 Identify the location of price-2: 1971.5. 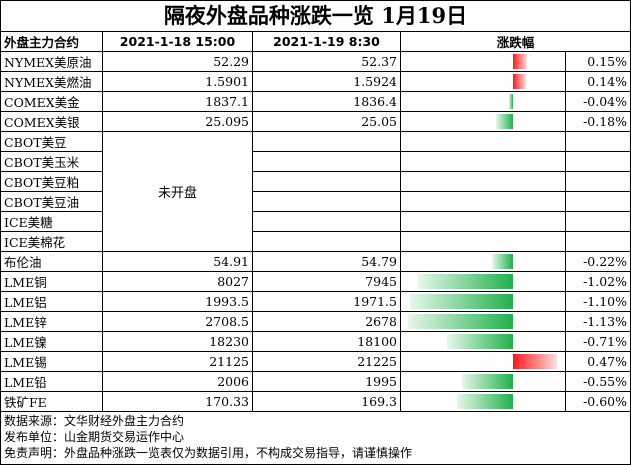
(326, 301).